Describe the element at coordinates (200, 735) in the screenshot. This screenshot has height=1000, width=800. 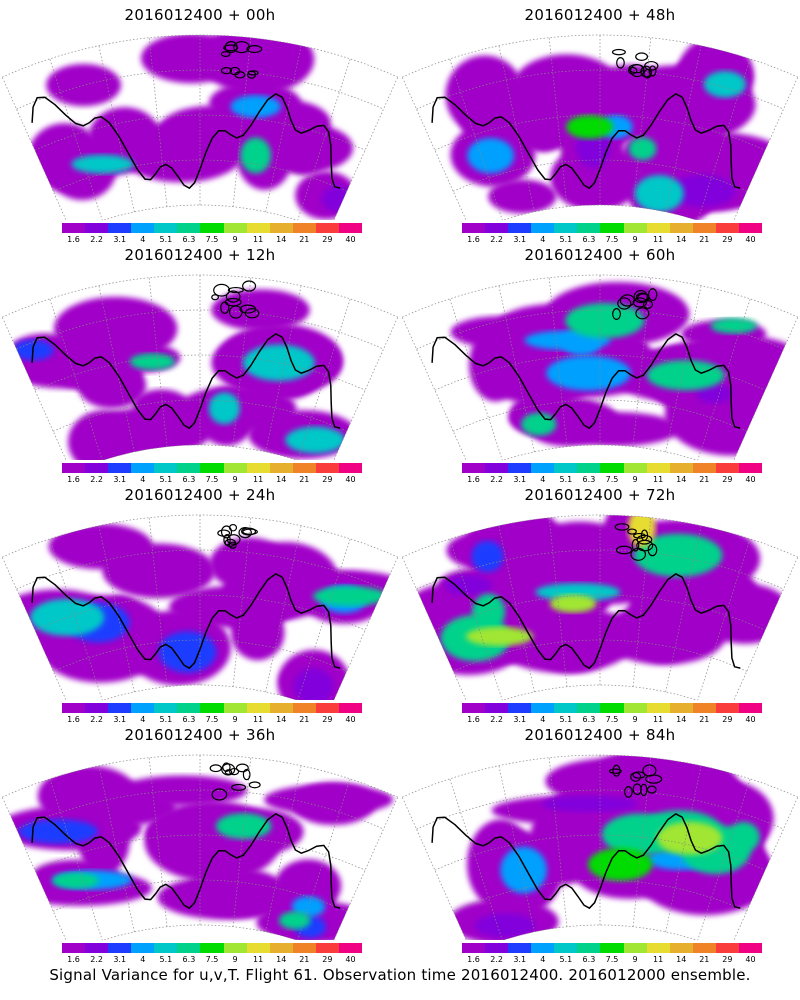
I see `panel-title: 2016012400 + 36h` at that location.